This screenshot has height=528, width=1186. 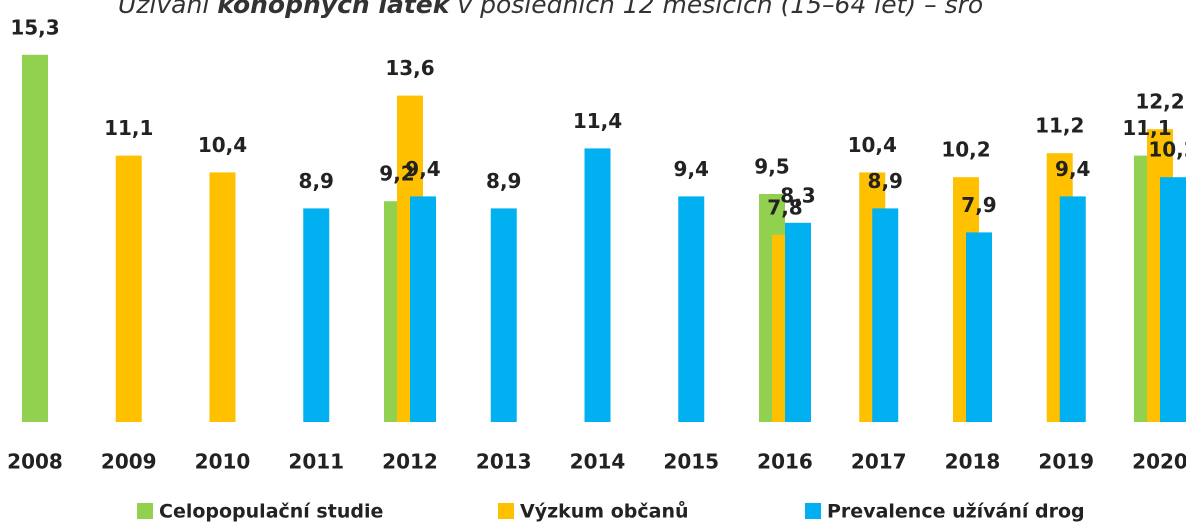 I want to click on x-tick-label: 2018, so click(x=973, y=462).